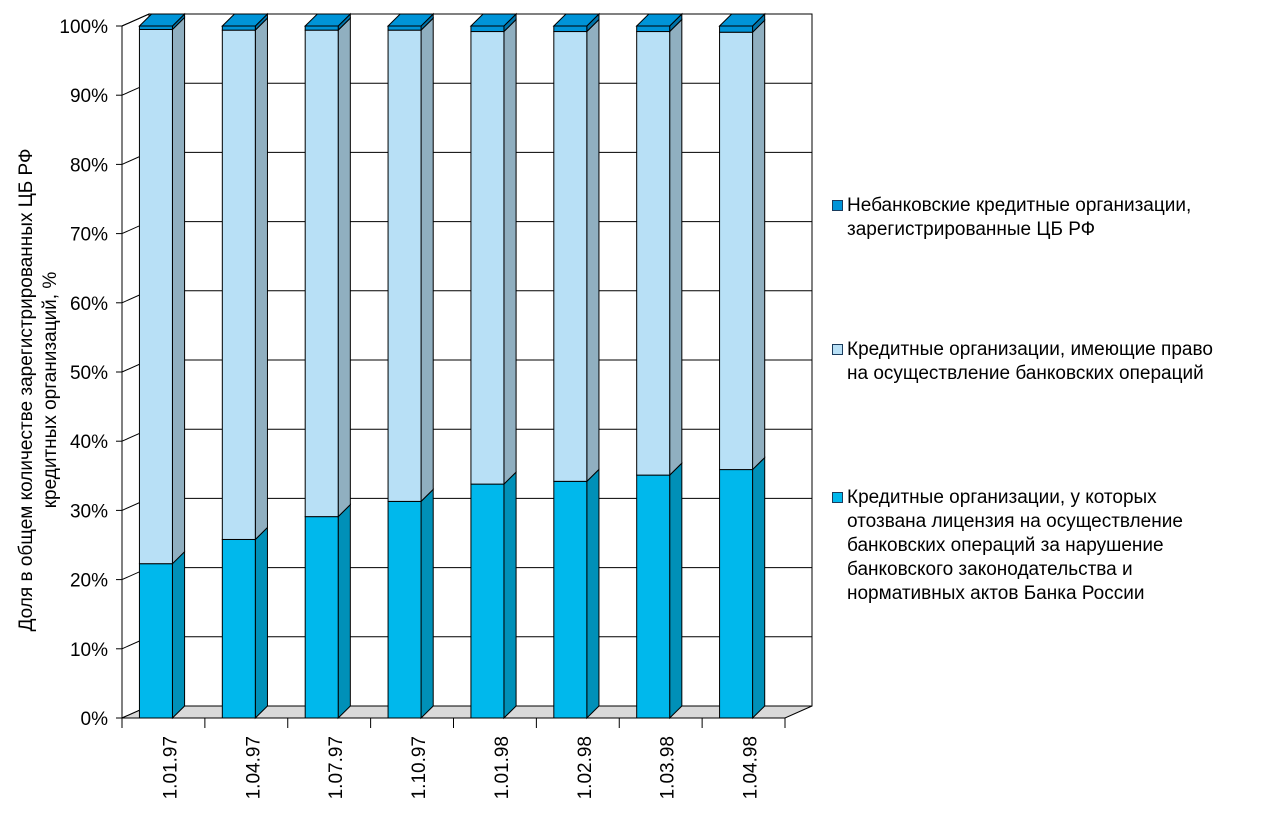  I want to click on y-tick-label: 30%, so click(89, 511).